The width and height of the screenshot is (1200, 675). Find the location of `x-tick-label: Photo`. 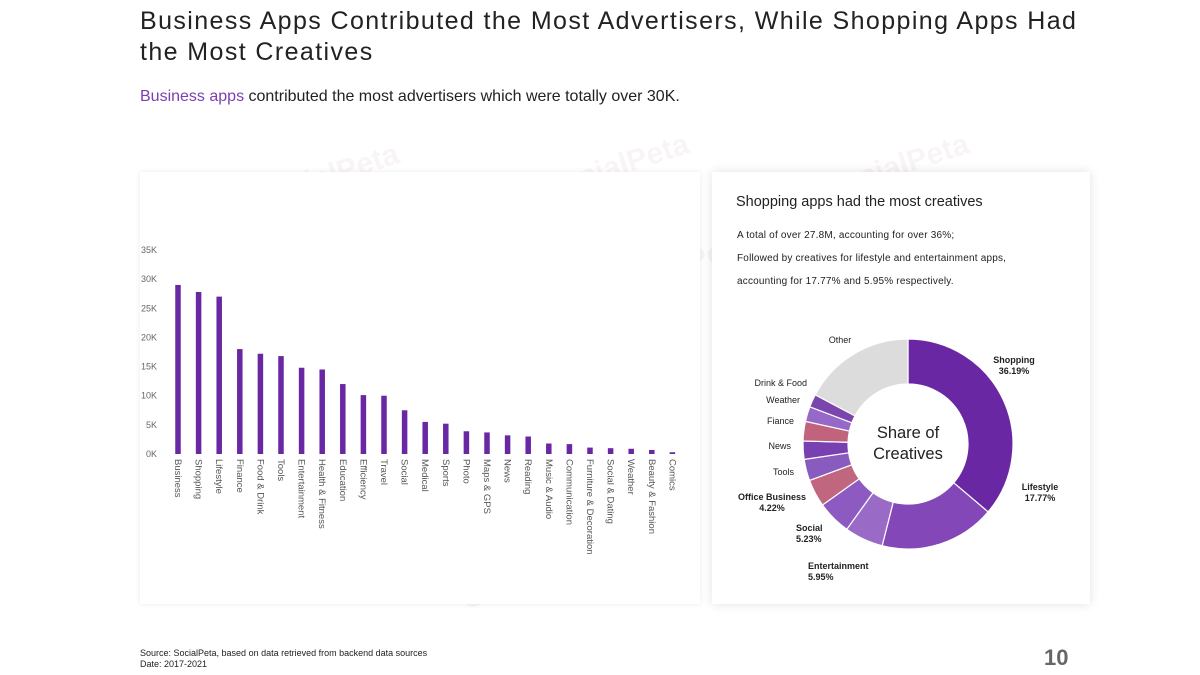

x-tick-label: Photo is located at coordinates (465, 471).